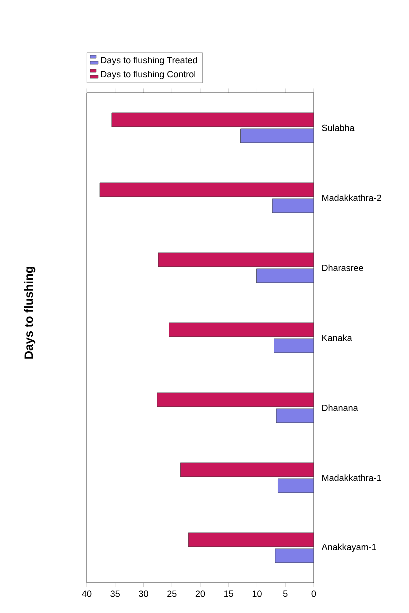  Describe the element at coordinates (337, 338) in the screenshot. I see `y-tick-label: Kanaka` at that location.